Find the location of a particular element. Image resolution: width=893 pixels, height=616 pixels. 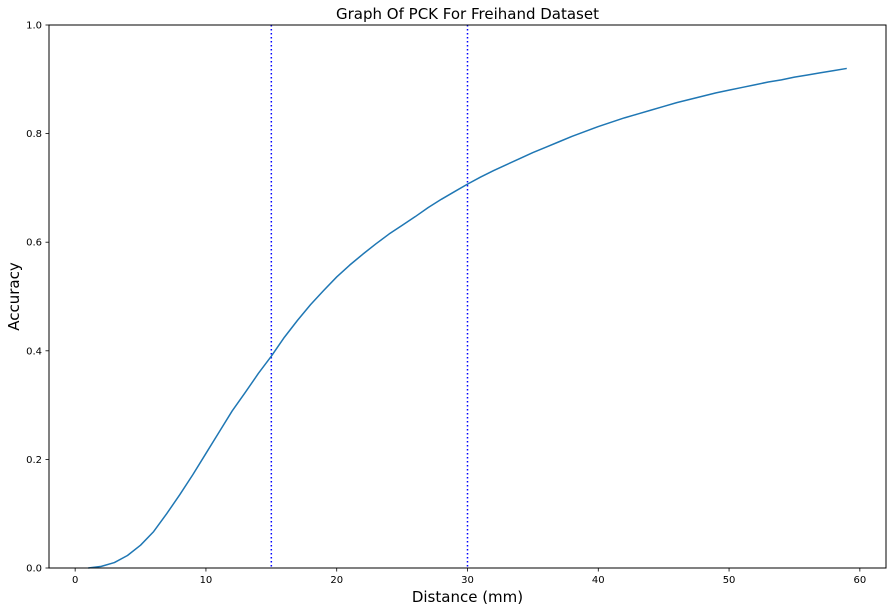

y-tick-label: 0.0 is located at coordinates (34, 569).